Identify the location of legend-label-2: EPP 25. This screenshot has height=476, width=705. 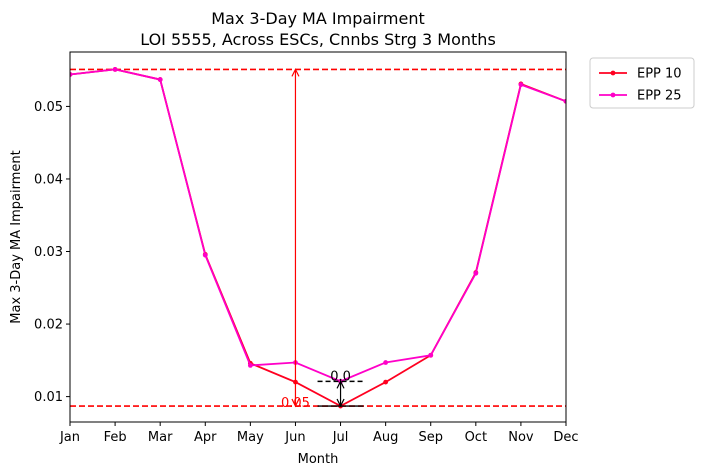
(659, 96).